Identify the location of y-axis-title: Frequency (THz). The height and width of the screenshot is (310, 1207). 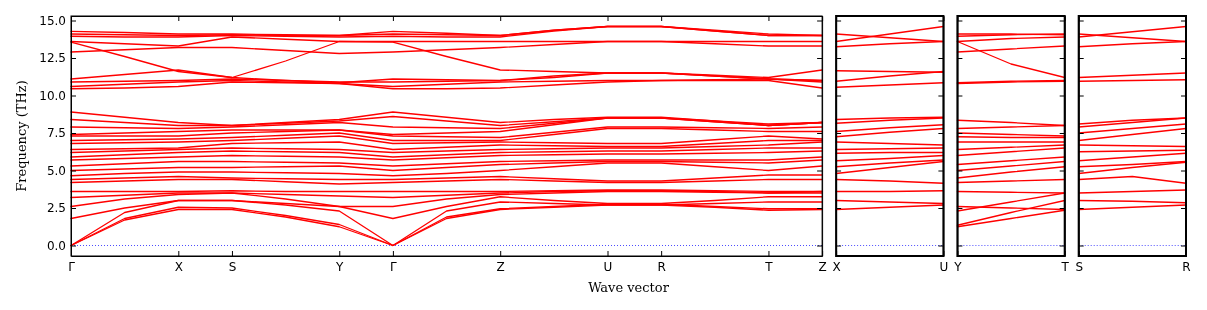
(21, 136).